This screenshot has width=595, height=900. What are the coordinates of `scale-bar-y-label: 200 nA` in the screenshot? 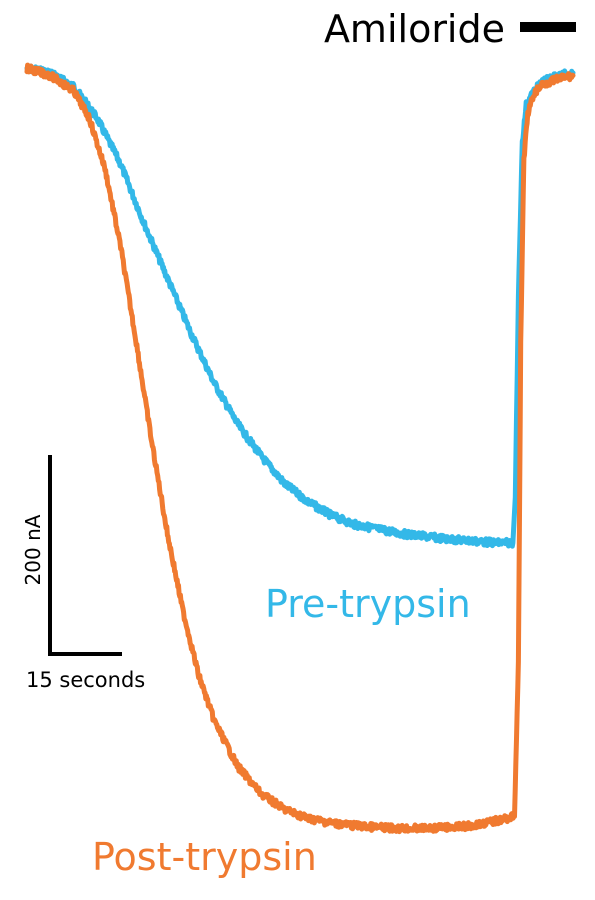 It's located at (33, 549).